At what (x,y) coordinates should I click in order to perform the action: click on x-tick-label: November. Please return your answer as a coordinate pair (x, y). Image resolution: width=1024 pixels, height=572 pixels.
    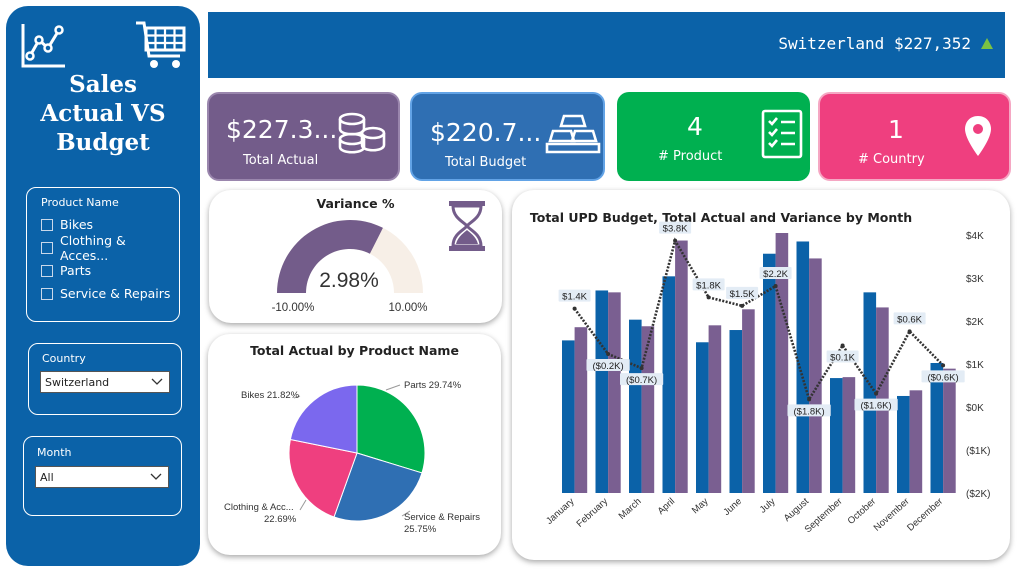
    Looking at the image, I should click on (892, 515).